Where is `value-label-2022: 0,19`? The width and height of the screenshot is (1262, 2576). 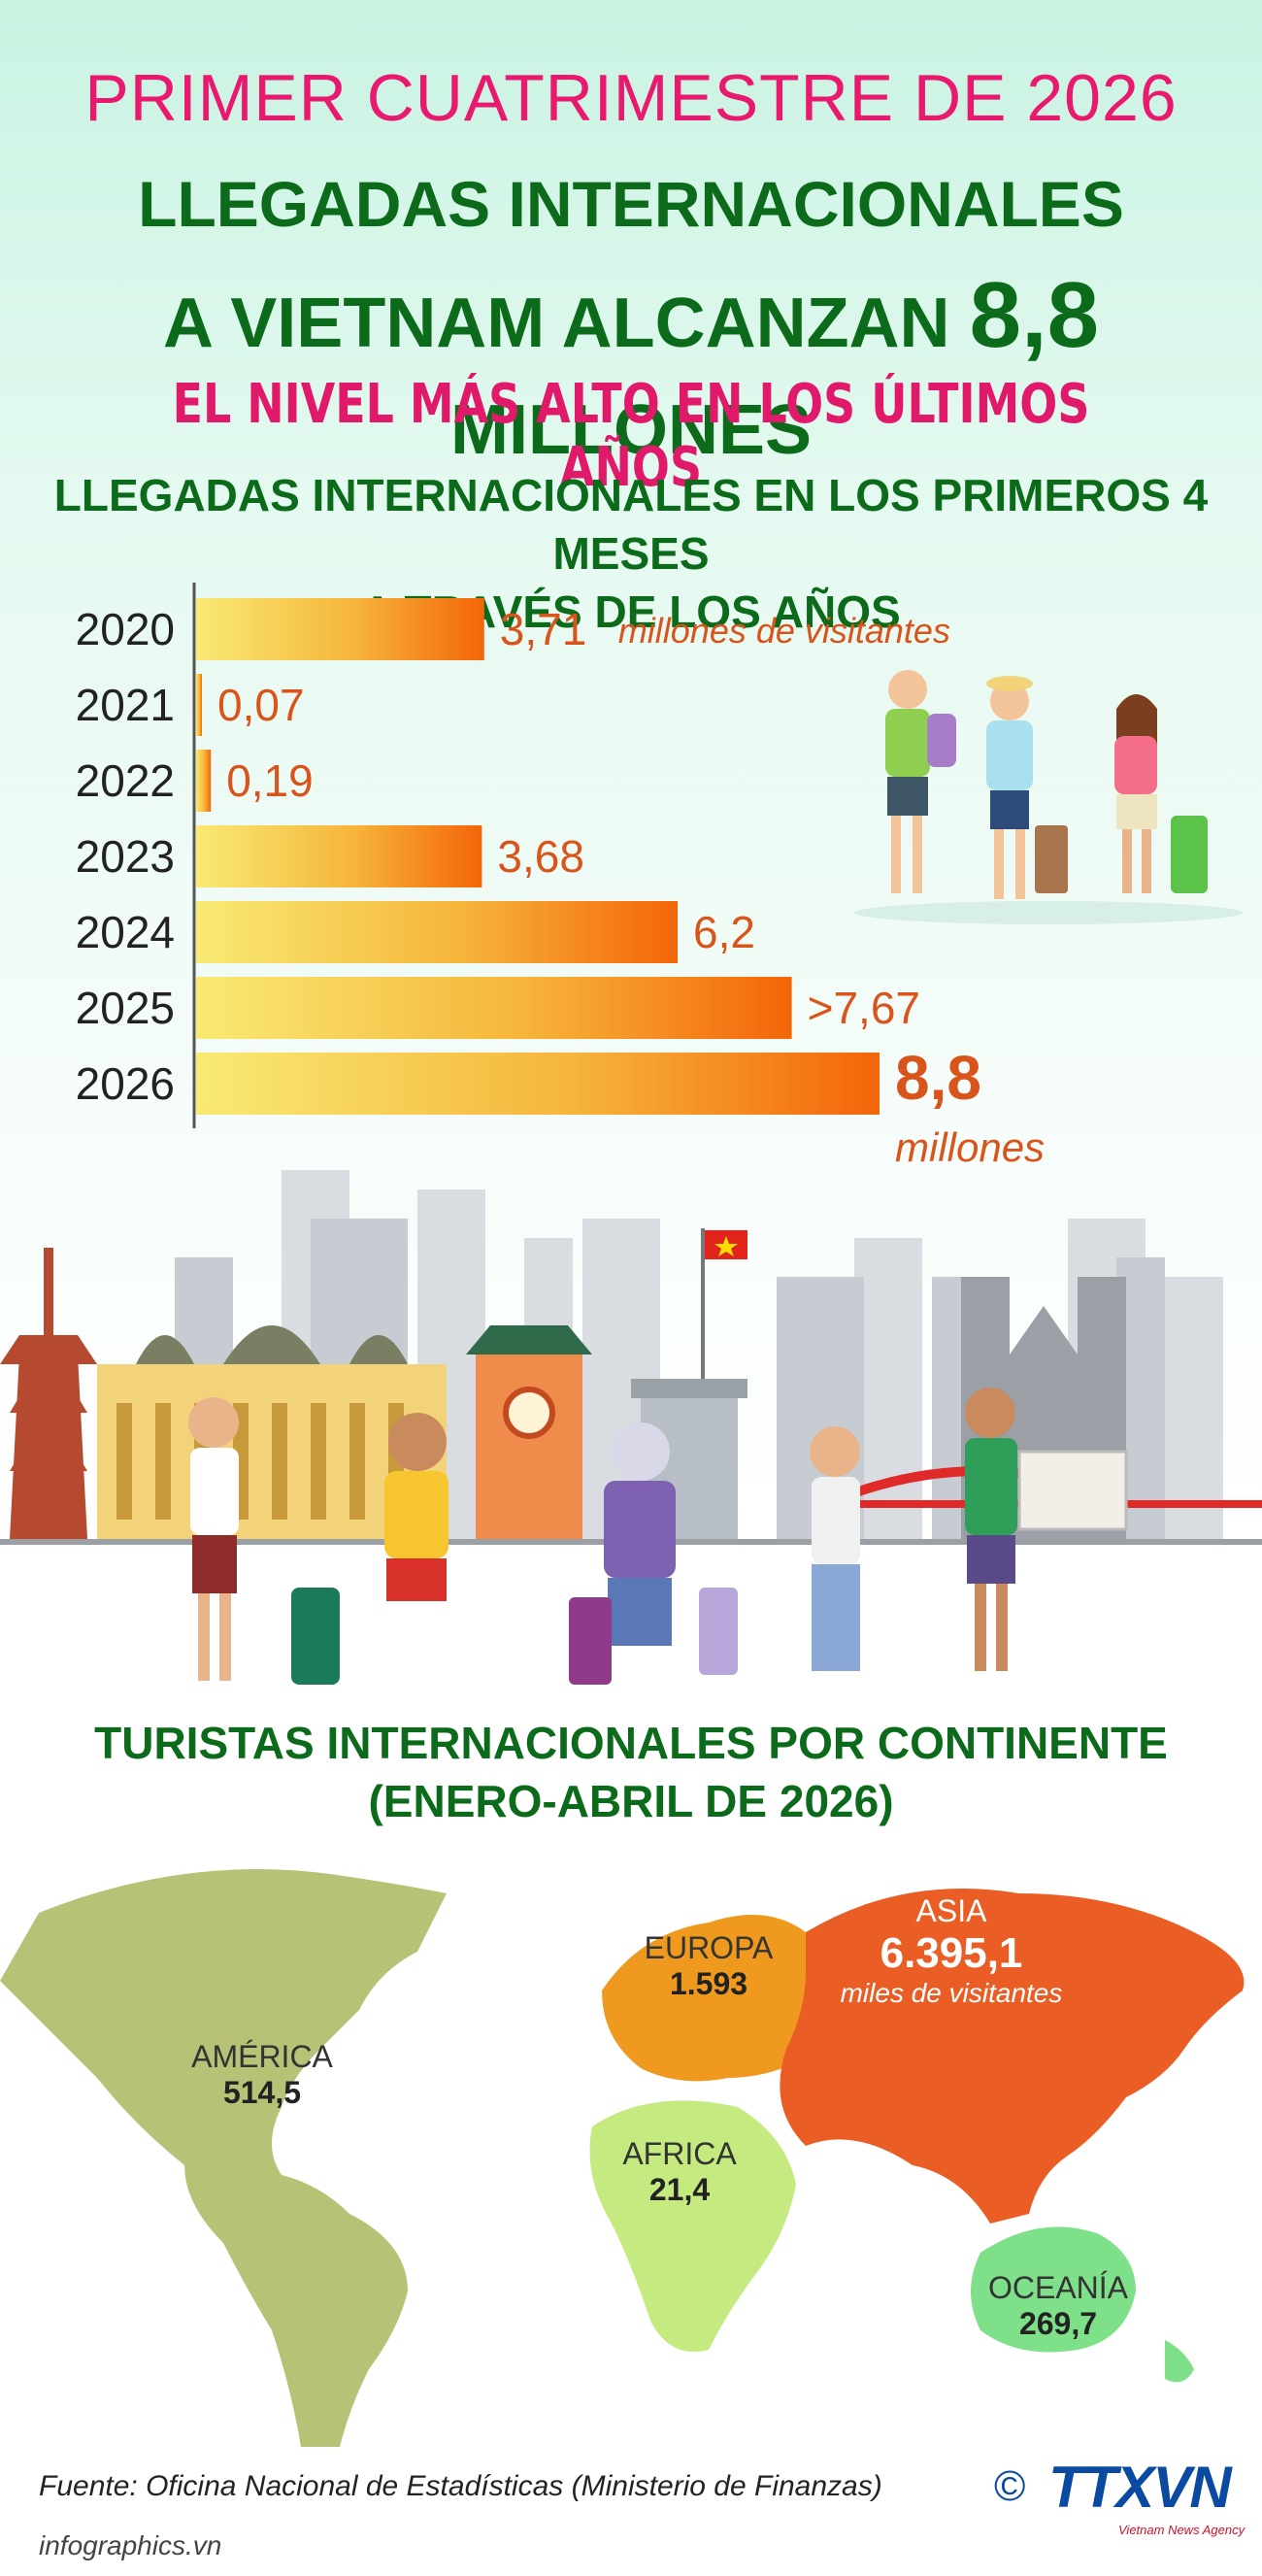
value-label-2022: 0,19 is located at coordinates (270, 781).